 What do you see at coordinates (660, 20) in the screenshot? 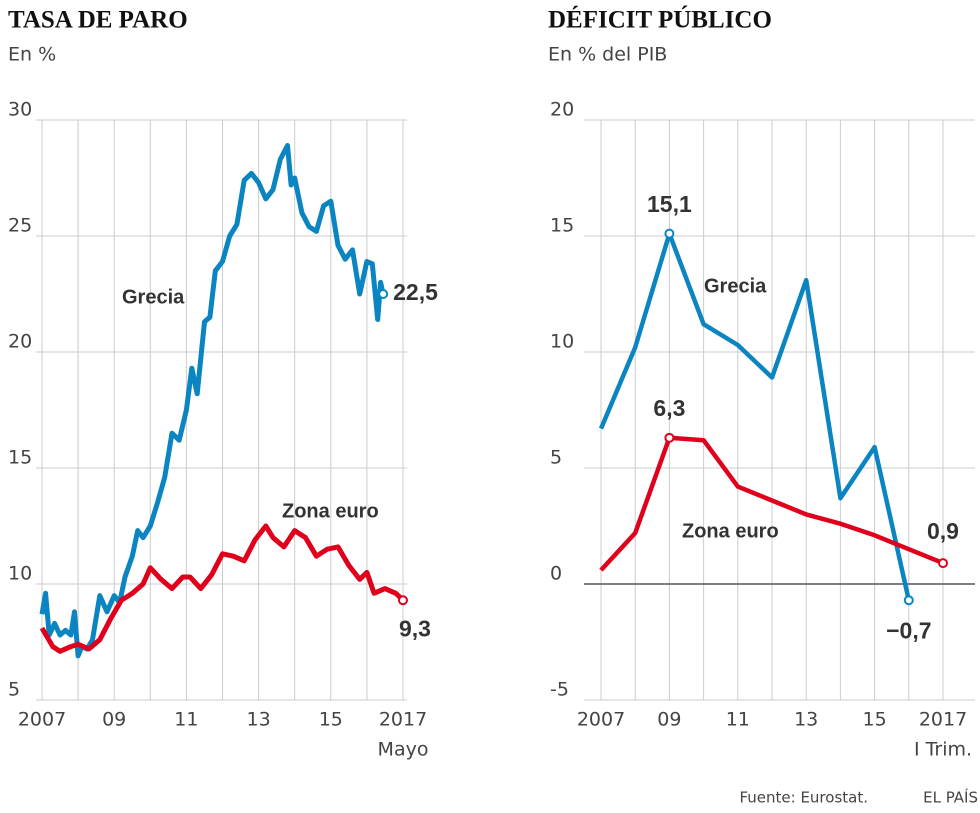
I see `chart-title: DÉFICIT PÚBLICO` at bounding box center [660, 20].